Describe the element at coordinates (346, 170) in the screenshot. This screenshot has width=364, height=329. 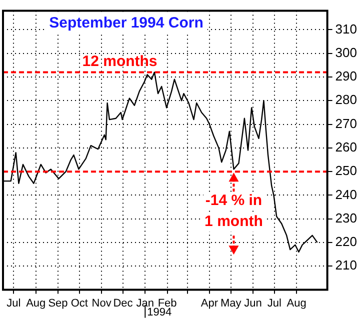
I see `y-tick-label: 250` at that location.